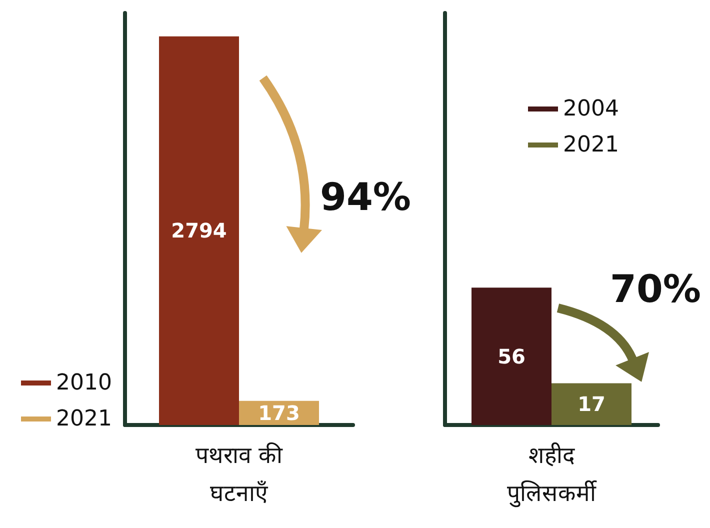 This screenshot has width=710, height=528. What do you see at coordinates (279, 412) in the screenshot?
I see `data-label: 173` at bounding box center [279, 412].